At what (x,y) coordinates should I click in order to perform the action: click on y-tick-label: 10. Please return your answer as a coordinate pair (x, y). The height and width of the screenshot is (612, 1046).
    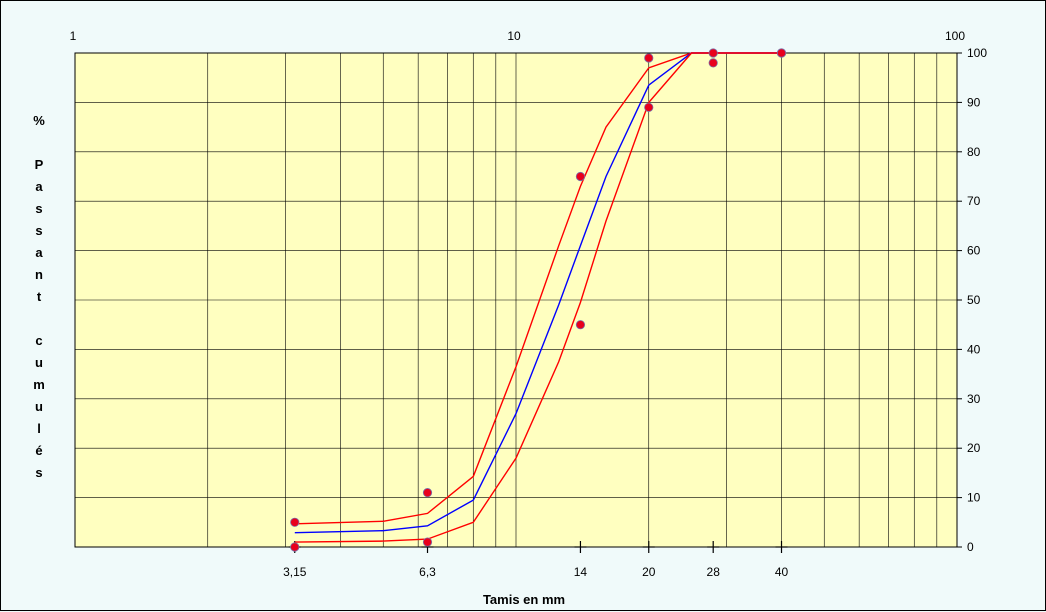
    Looking at the image, I should click on (974, 498).